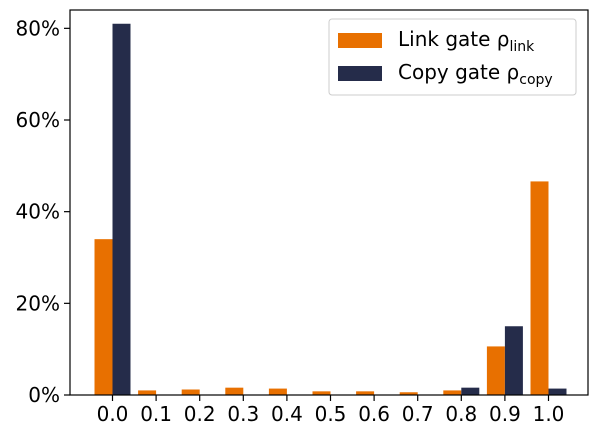  I want to click on legend-swatch-copy, so click(360, 73).